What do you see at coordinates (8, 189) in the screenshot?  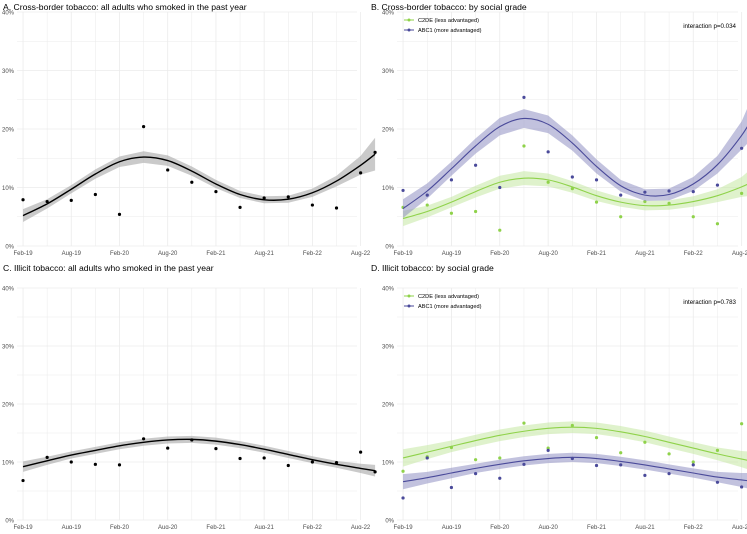 I see `y-tick-label: 10%` at bounding box center [8, 189].